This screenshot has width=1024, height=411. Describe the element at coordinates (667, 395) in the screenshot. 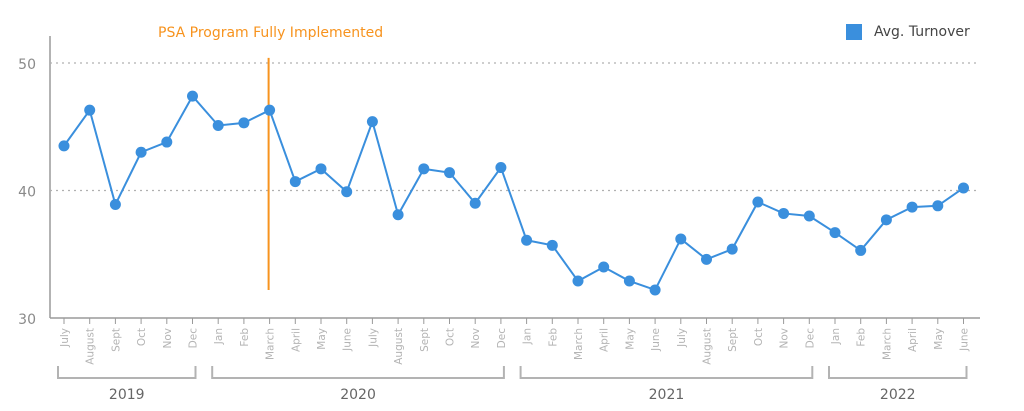

I see `year-label: 2021` at that location.